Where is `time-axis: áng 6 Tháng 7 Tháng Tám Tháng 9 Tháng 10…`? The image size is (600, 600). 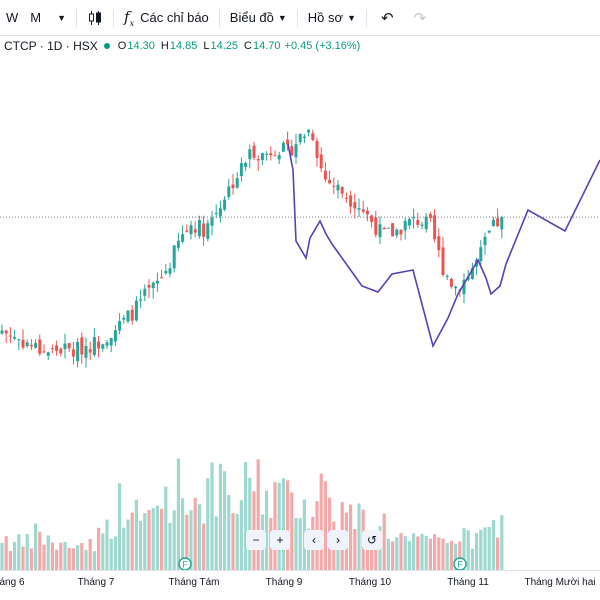
time-axis: áng 6 Tháng 7 Tháng Tám Tháng 9 Tháng 10… is located at coordinates (300, 585).